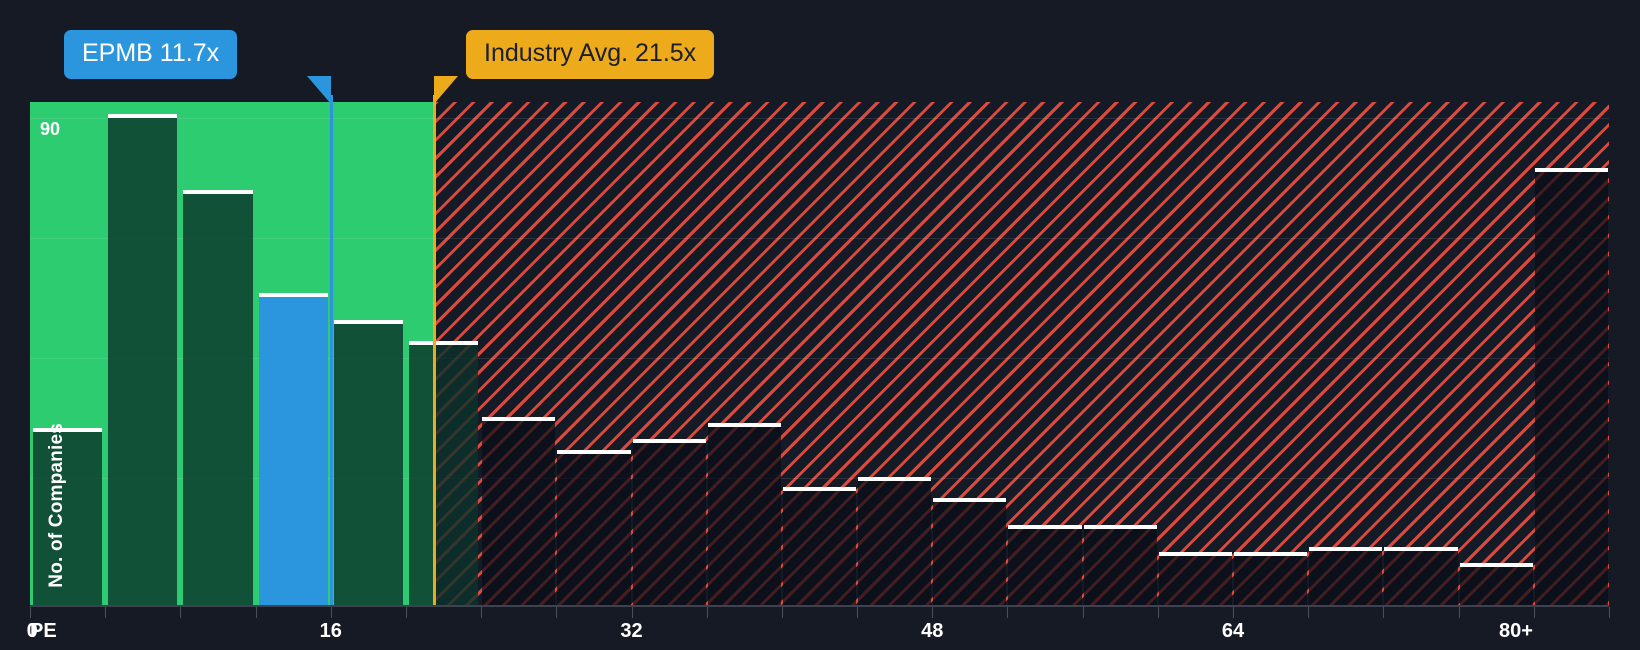  What do you see at coordinates (1515, 631) in the screenshot?
I see `x-tick-label-80plus: 80+` at bounding box center [1515, 631].